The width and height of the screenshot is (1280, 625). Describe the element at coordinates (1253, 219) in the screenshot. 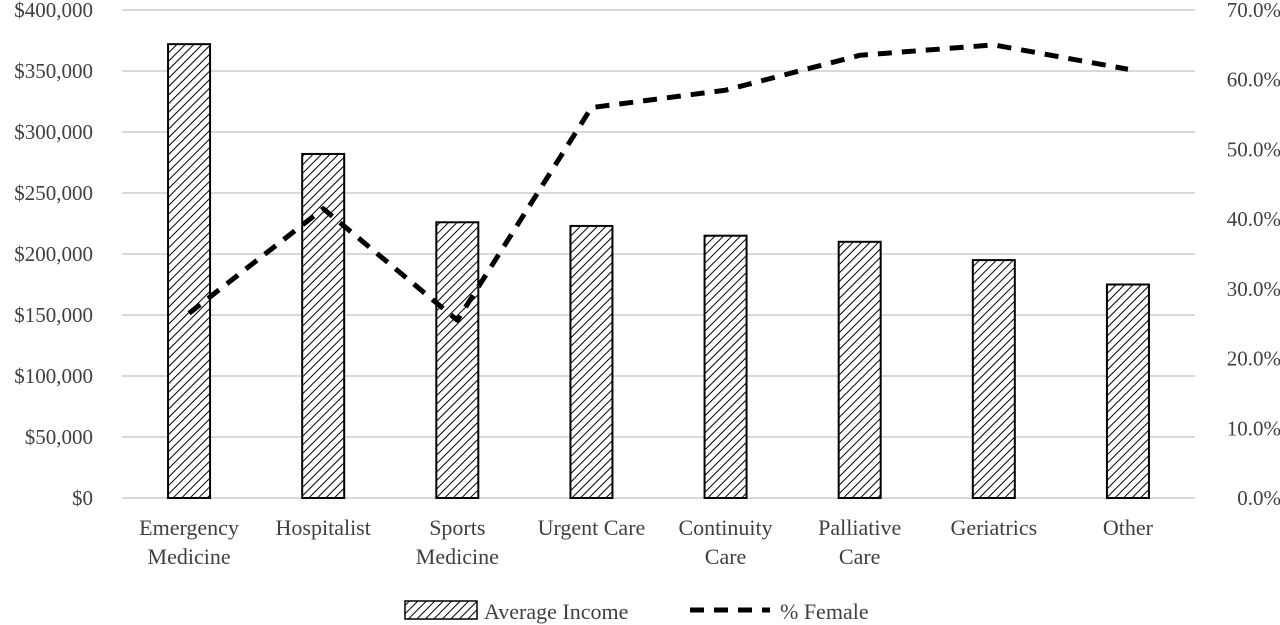

I see `right-tick-label: 40.0%` at that location.